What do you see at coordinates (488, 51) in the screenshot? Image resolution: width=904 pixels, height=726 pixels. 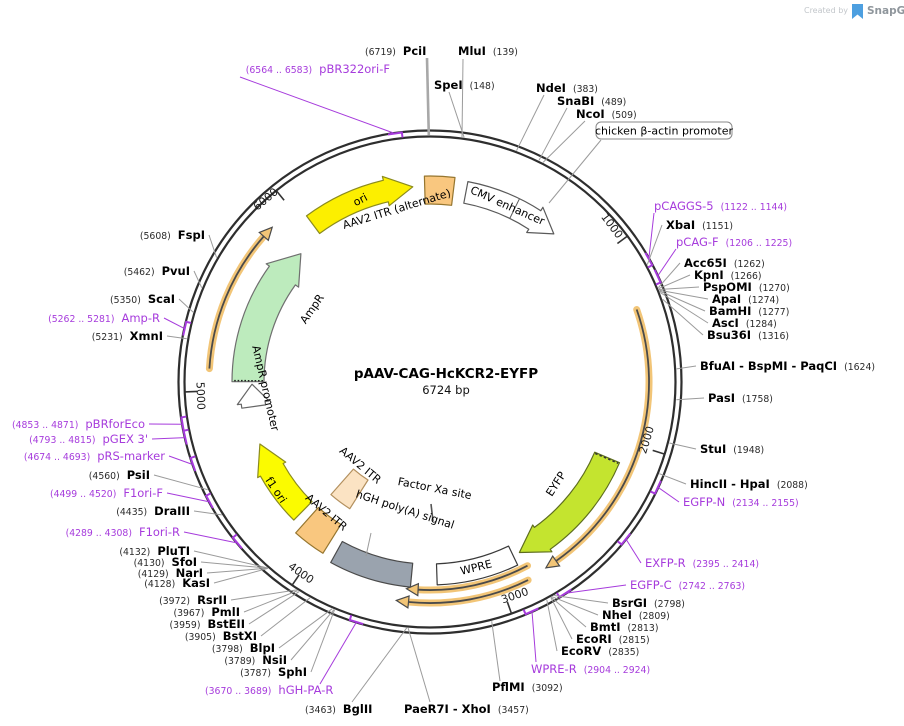 I see `site-label-mlui: MluI (139)` at bounding box center [488, 51].